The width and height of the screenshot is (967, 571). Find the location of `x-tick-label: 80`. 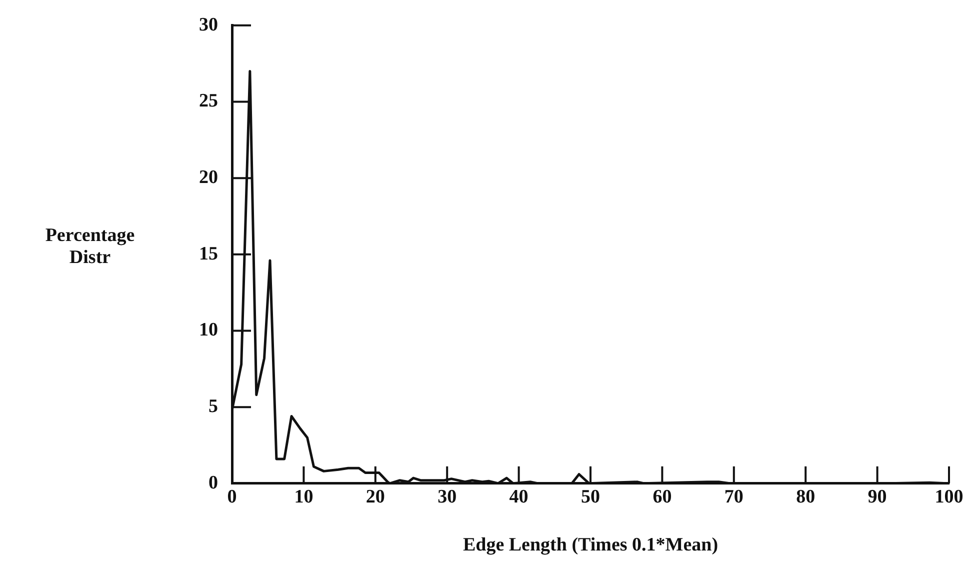

x-tick-label: 80 is located at coordinates (806, 497).